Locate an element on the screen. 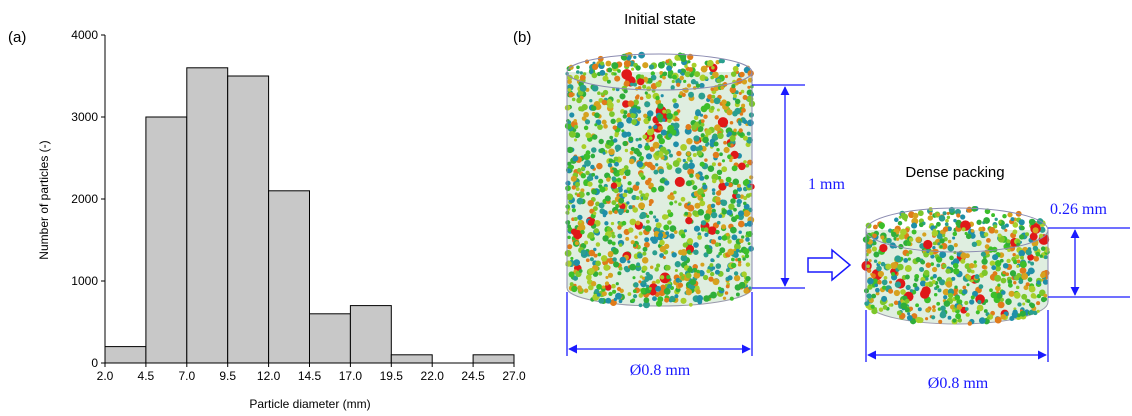 This screenshot has width=1132, height=416. x-tick-label: 7.0 is located at coordinates (186, 376).